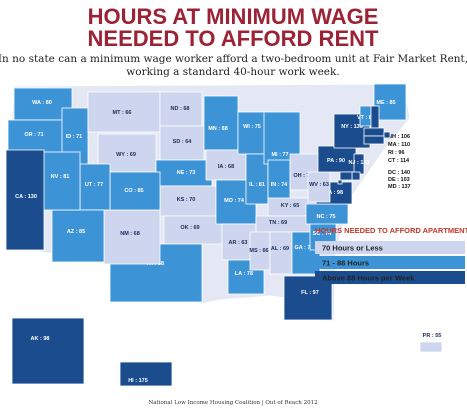  What do you see at coordinates (238, 243) in the screenshot?
I see `state-label: AR : 63` at bounding box center [238, 243].